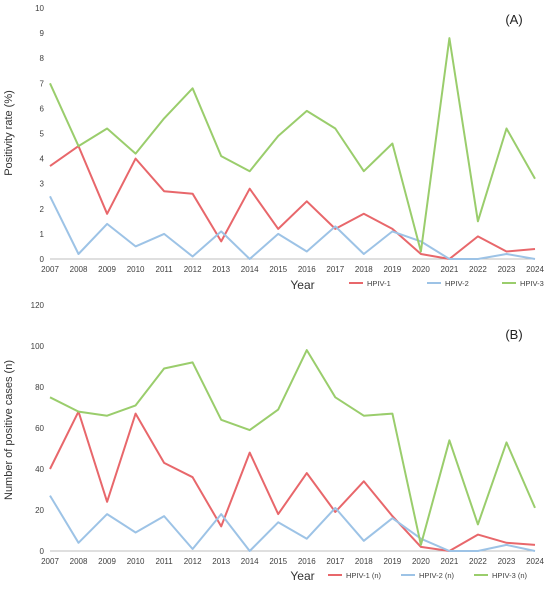  I want to click on legend-label: HPIV-2, so click(457, 283).